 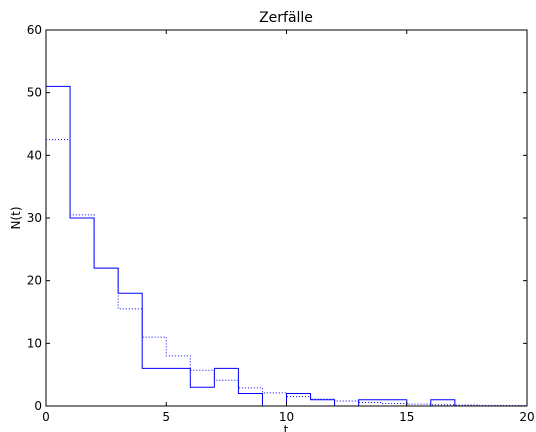 What do you see at coordinates (286, 417) in the screenshot?
I see `x-tick-label: 10` at bounding box center [286, 417].